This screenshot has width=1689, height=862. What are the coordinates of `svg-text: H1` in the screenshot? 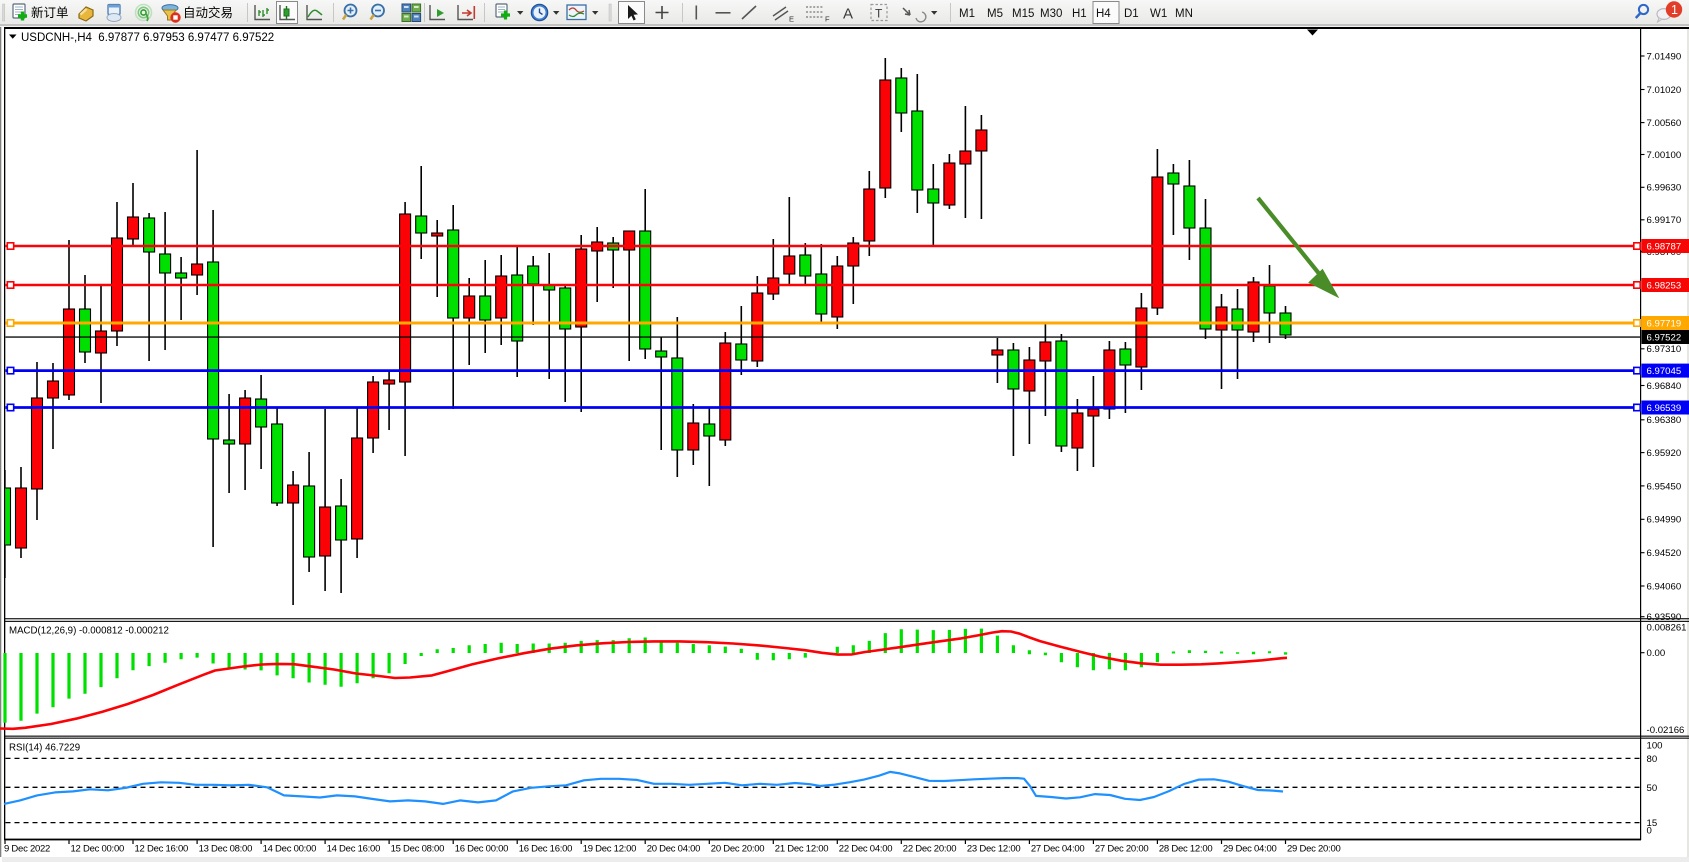 It's located at (1079, 14).